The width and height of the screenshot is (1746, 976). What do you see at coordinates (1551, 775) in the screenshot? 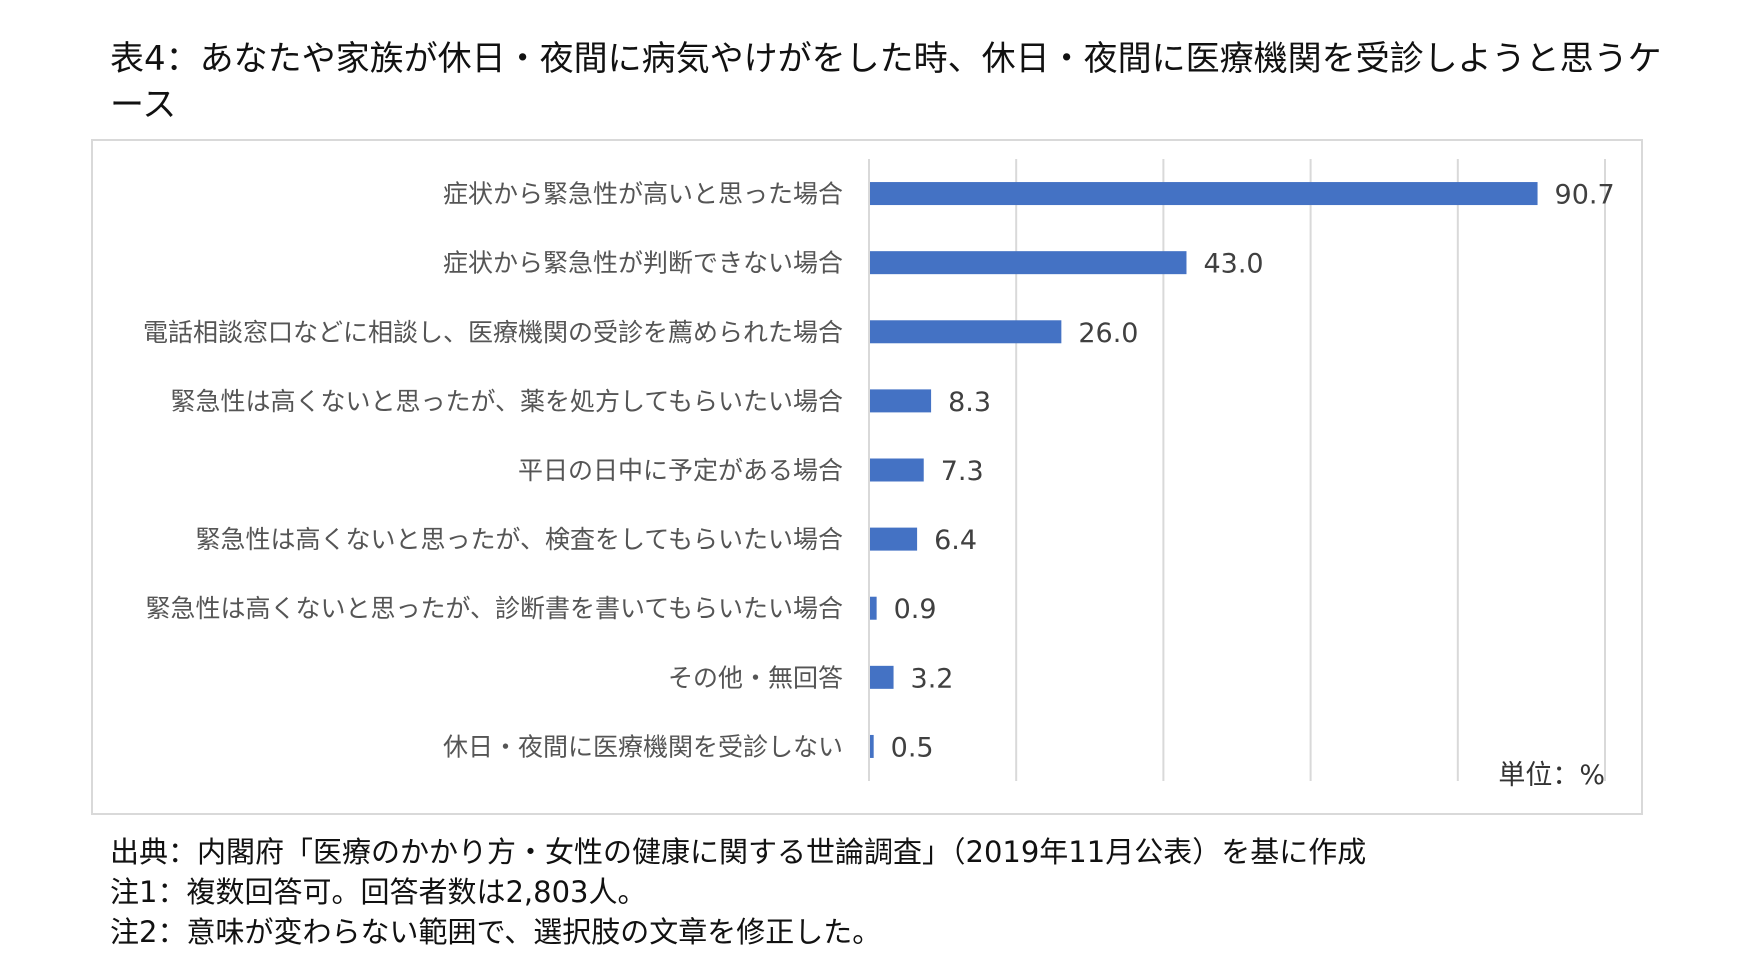
I see `unit-label: 単位：%` at bounding box center [1551, 775].